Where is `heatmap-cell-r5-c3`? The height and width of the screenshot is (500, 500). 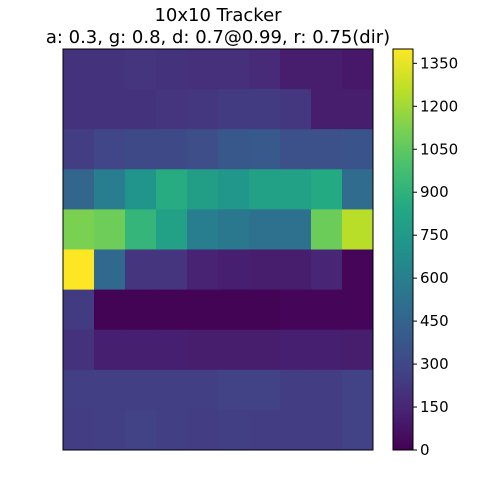 heatmap-cell-r5-c3 is located at coordinates (172, 270).